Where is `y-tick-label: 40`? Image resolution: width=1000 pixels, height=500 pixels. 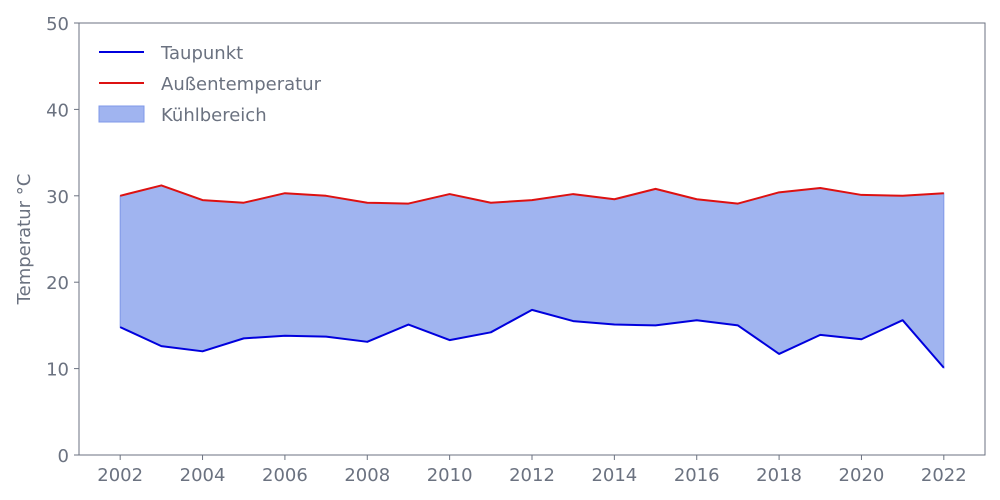 y-tick-label: 40 is located at coordinates (57, 110).